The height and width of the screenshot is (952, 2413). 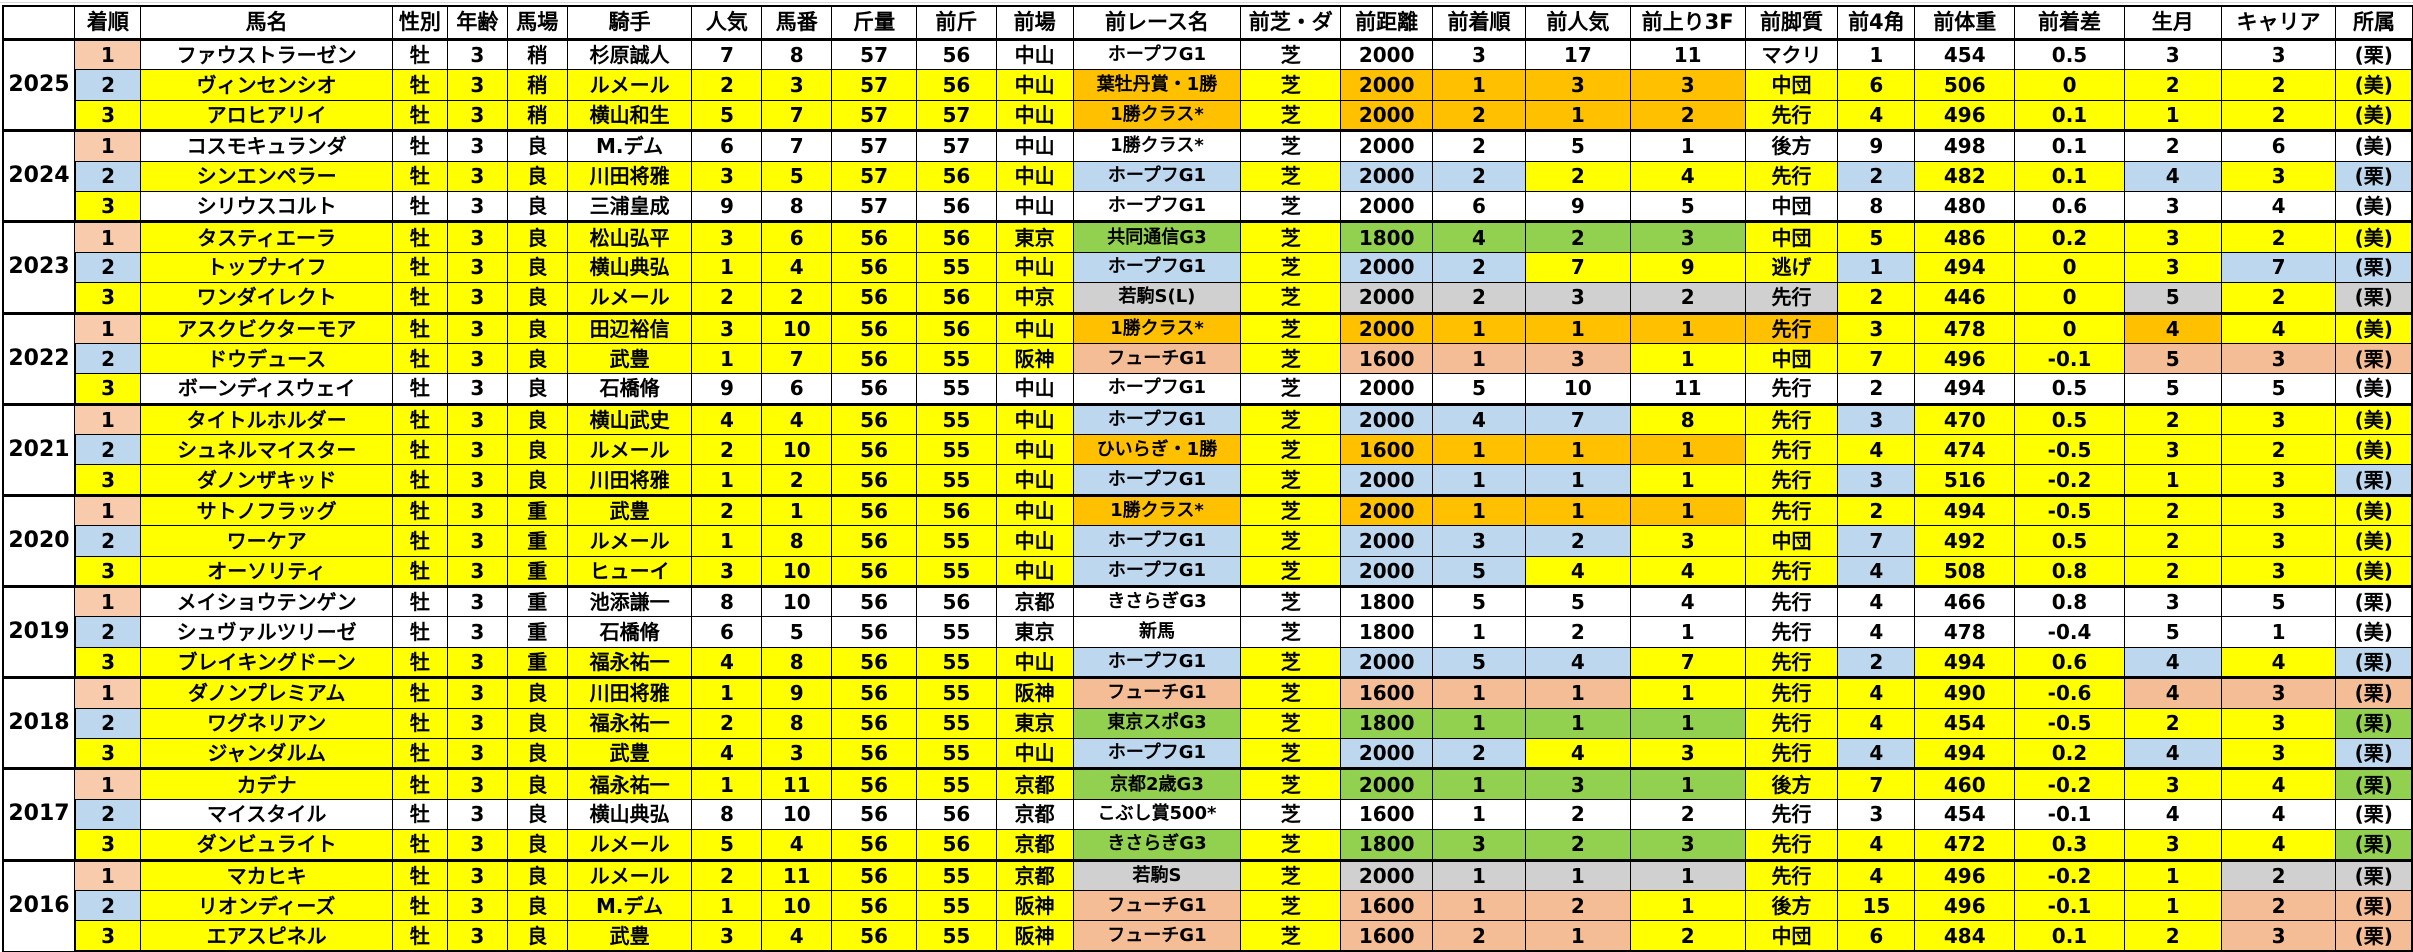 I want to click on header-cell-10: 前場, so click(x=1034, y=23).